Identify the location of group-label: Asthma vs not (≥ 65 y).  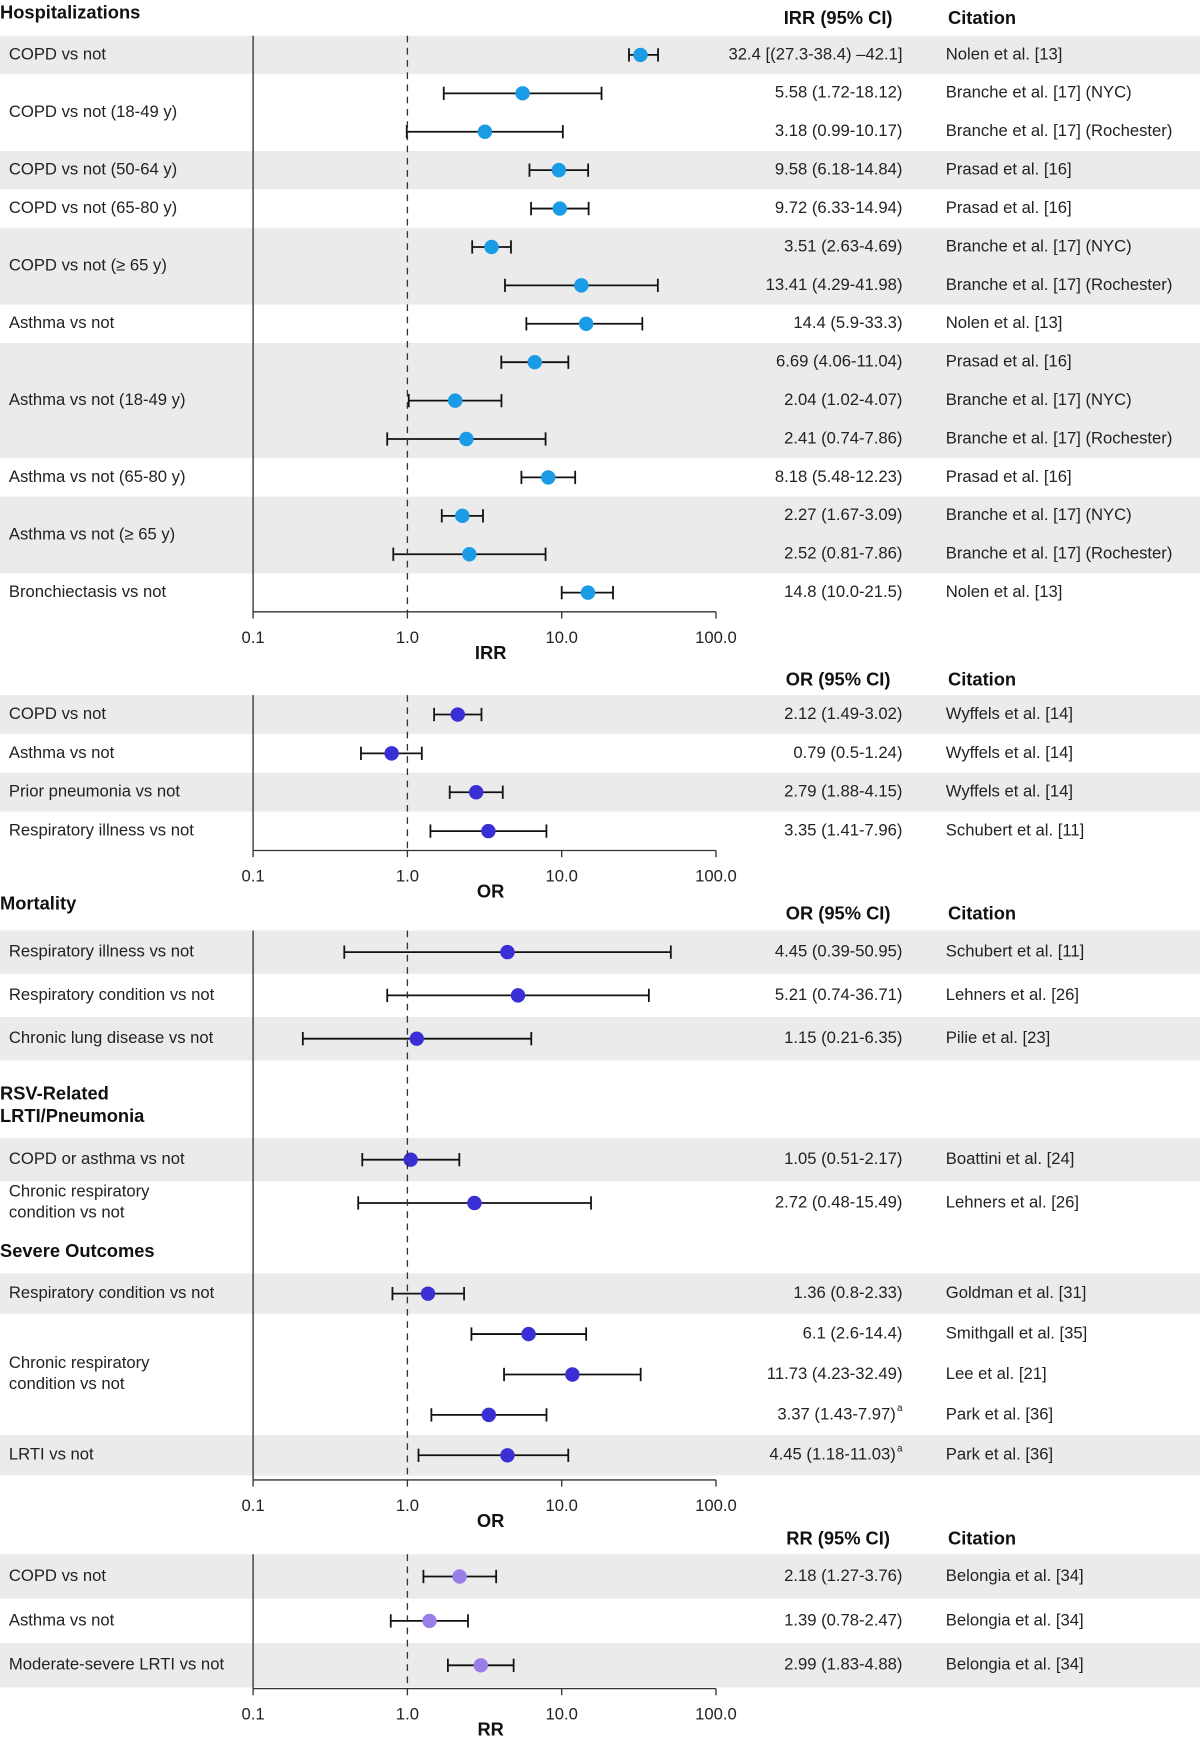
(92, 533).